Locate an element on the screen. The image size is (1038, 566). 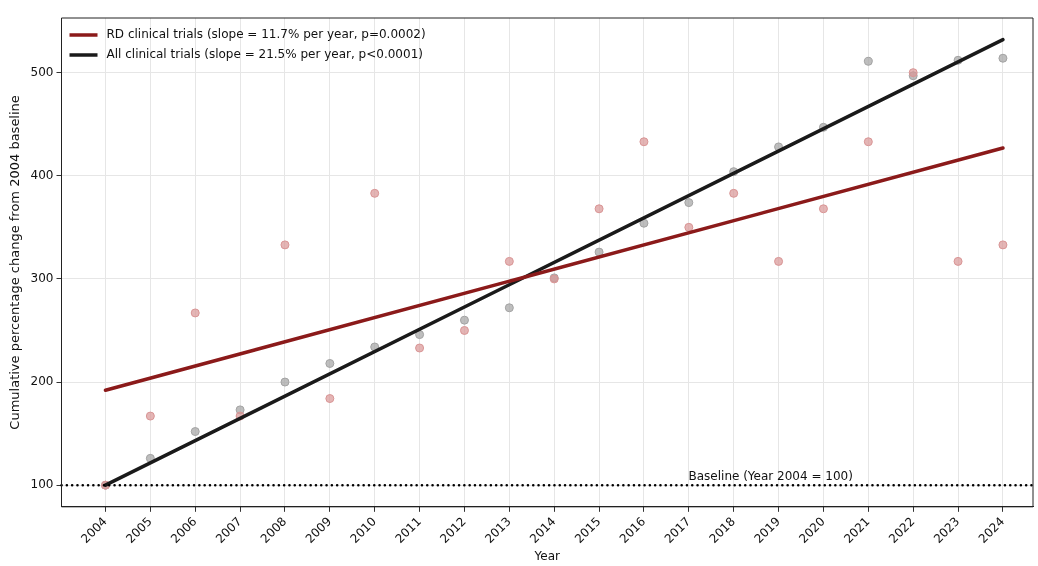
y-tick-label: 200 is located at coordinates (42, 381).